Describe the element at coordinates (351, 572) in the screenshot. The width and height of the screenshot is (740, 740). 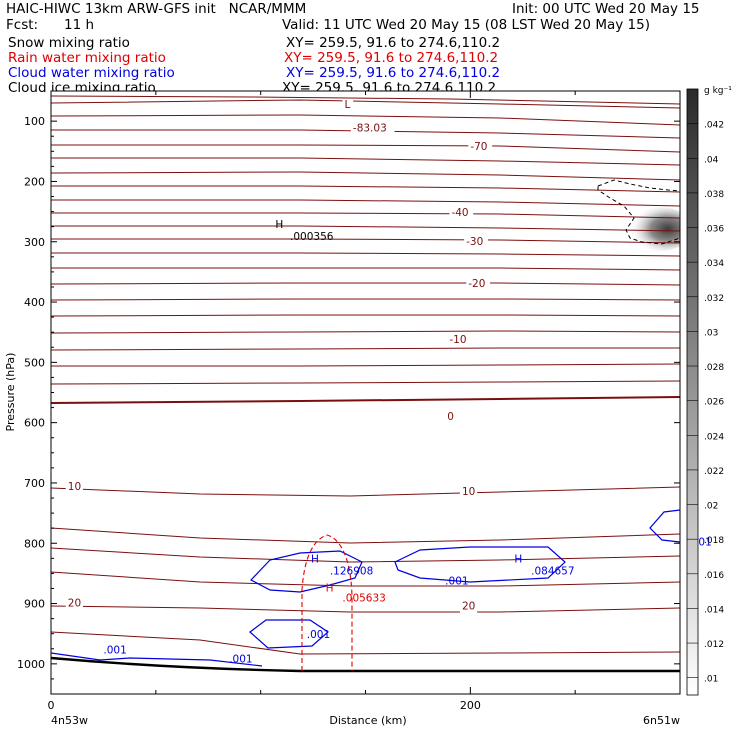
I see `field-contour-label: .126908` at that location.